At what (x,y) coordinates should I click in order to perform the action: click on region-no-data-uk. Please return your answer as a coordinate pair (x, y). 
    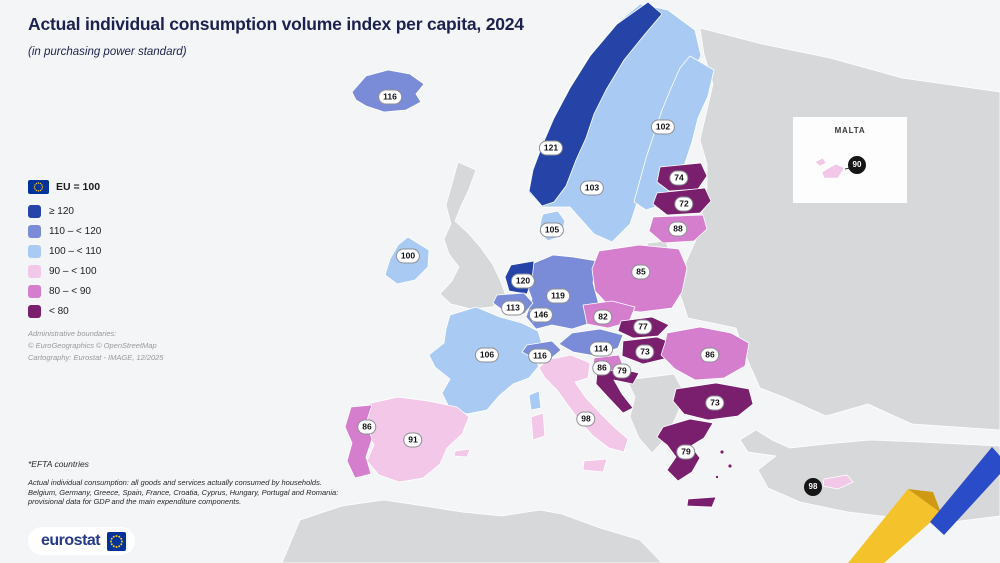
    Looking at the image, I should click on (473, 235).